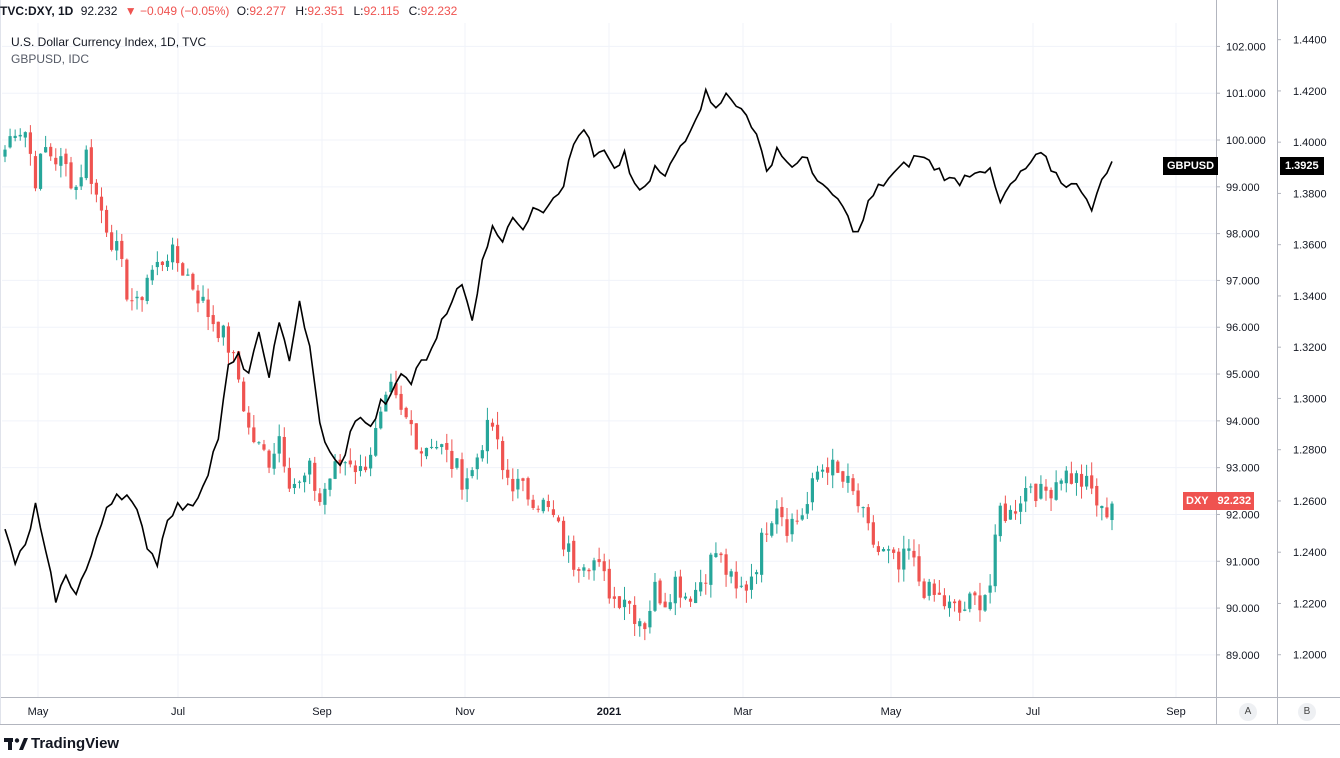 The width and height of the screenshot is (1340, 758). What do you see at coordinates (1310, 451) in the screenshot?
I see `gbpusd-tick-label: 1.2800` at bounding box center [1310, 451].